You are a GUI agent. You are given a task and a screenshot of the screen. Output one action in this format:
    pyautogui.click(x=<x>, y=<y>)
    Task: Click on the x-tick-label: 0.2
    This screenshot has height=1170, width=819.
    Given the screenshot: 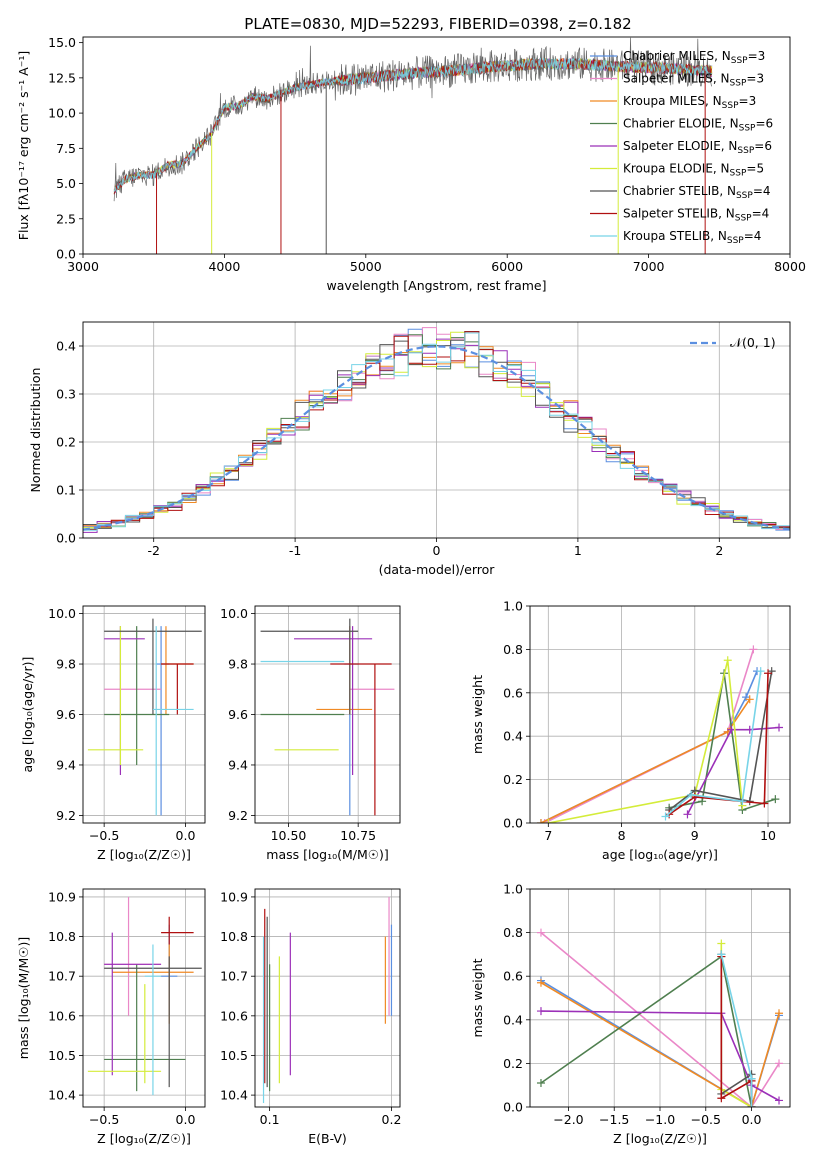 What is the action you would take?
    pyautogui.click(x=392, y=1119)
    